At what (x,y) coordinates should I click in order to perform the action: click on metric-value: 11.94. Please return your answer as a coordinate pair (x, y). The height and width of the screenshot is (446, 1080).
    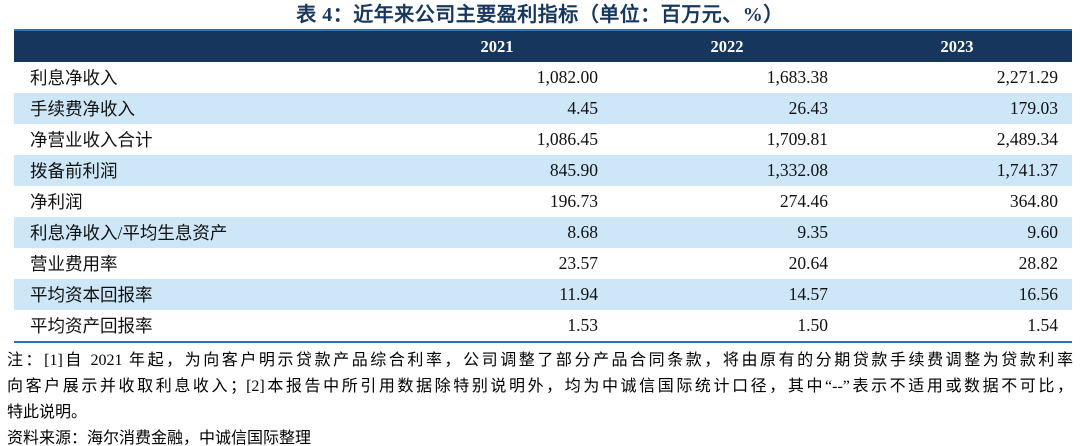
    Looking at the image, I should click on (578, 294).